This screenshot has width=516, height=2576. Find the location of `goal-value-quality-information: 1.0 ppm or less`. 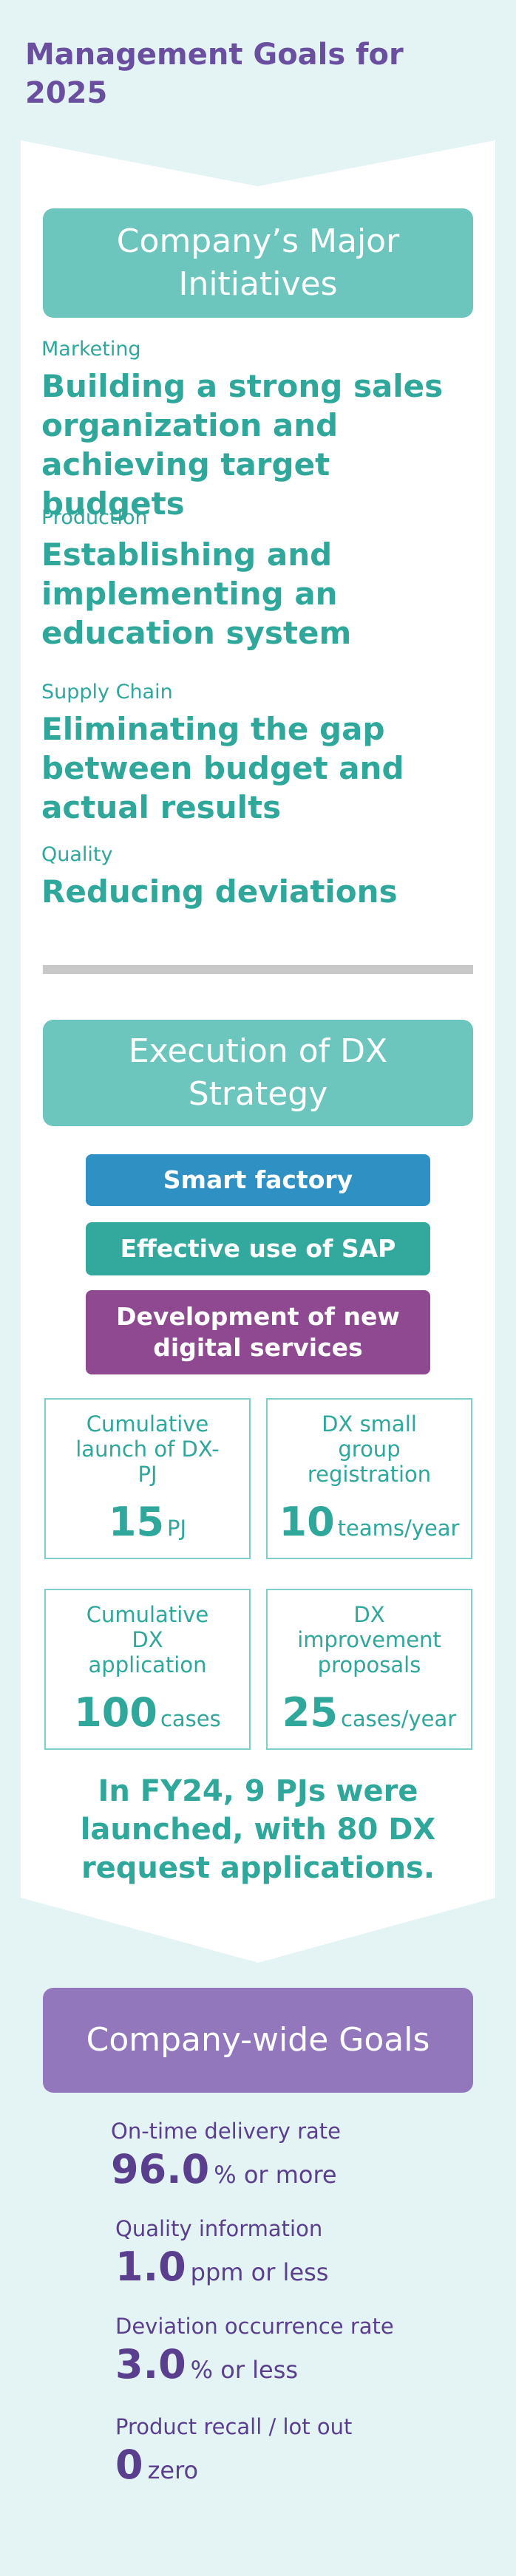

goal-value-quality-information: 1.0 ppm or less is located at coordinates (221, 2266).